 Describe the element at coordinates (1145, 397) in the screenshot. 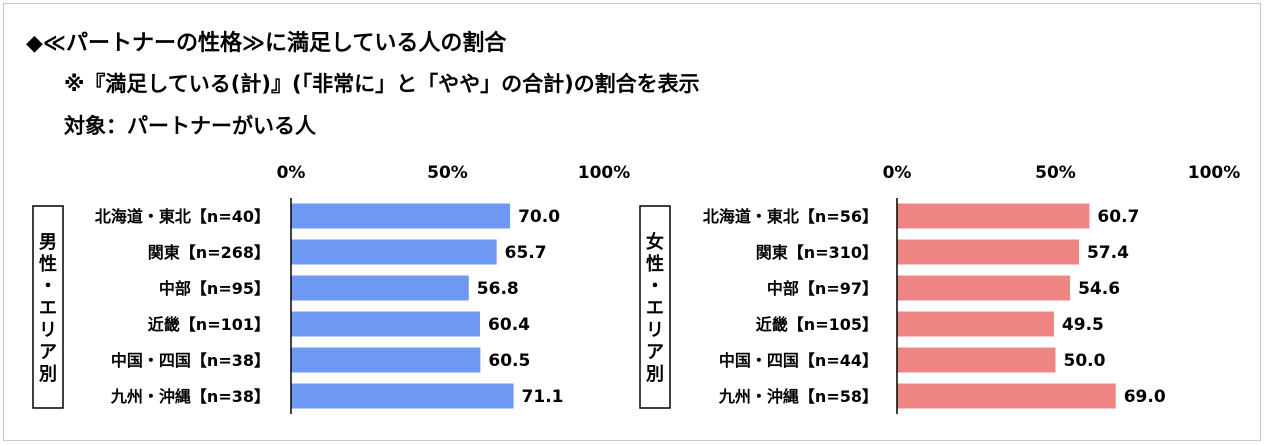

I see `female-value-label: 69.0` at that location.